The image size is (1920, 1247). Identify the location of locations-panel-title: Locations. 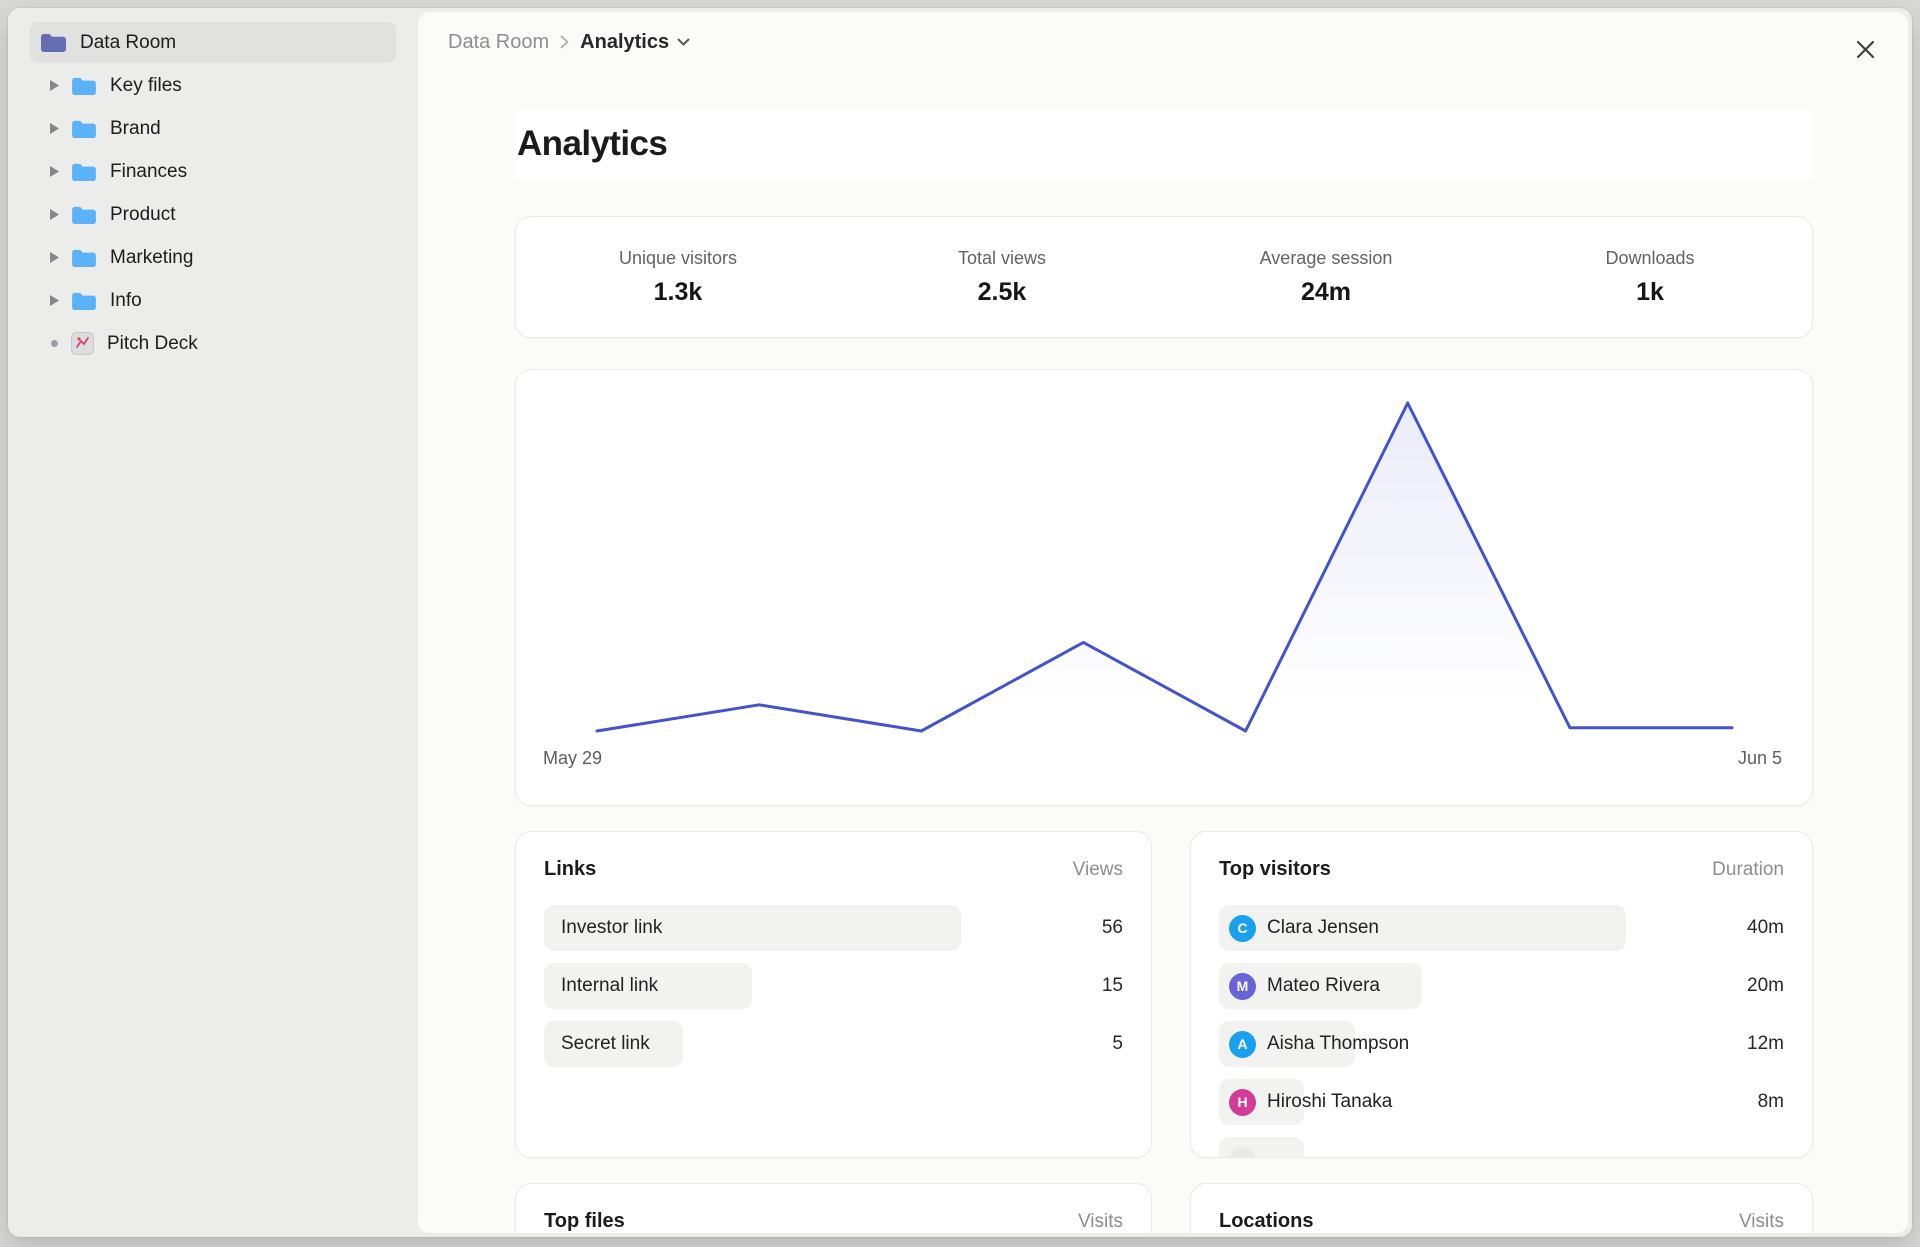
(1266, 1221).